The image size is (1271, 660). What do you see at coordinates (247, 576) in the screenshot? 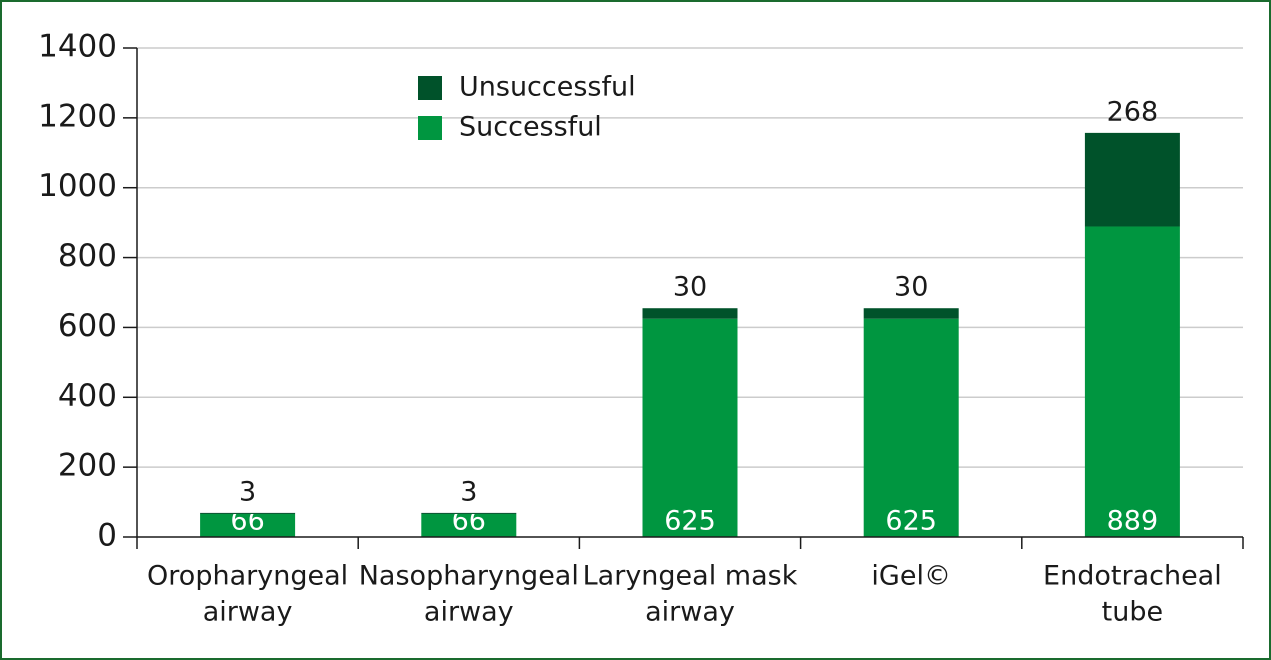
I see `x-tick-label: Oropharyngeal` at bounding box center [247, 576].